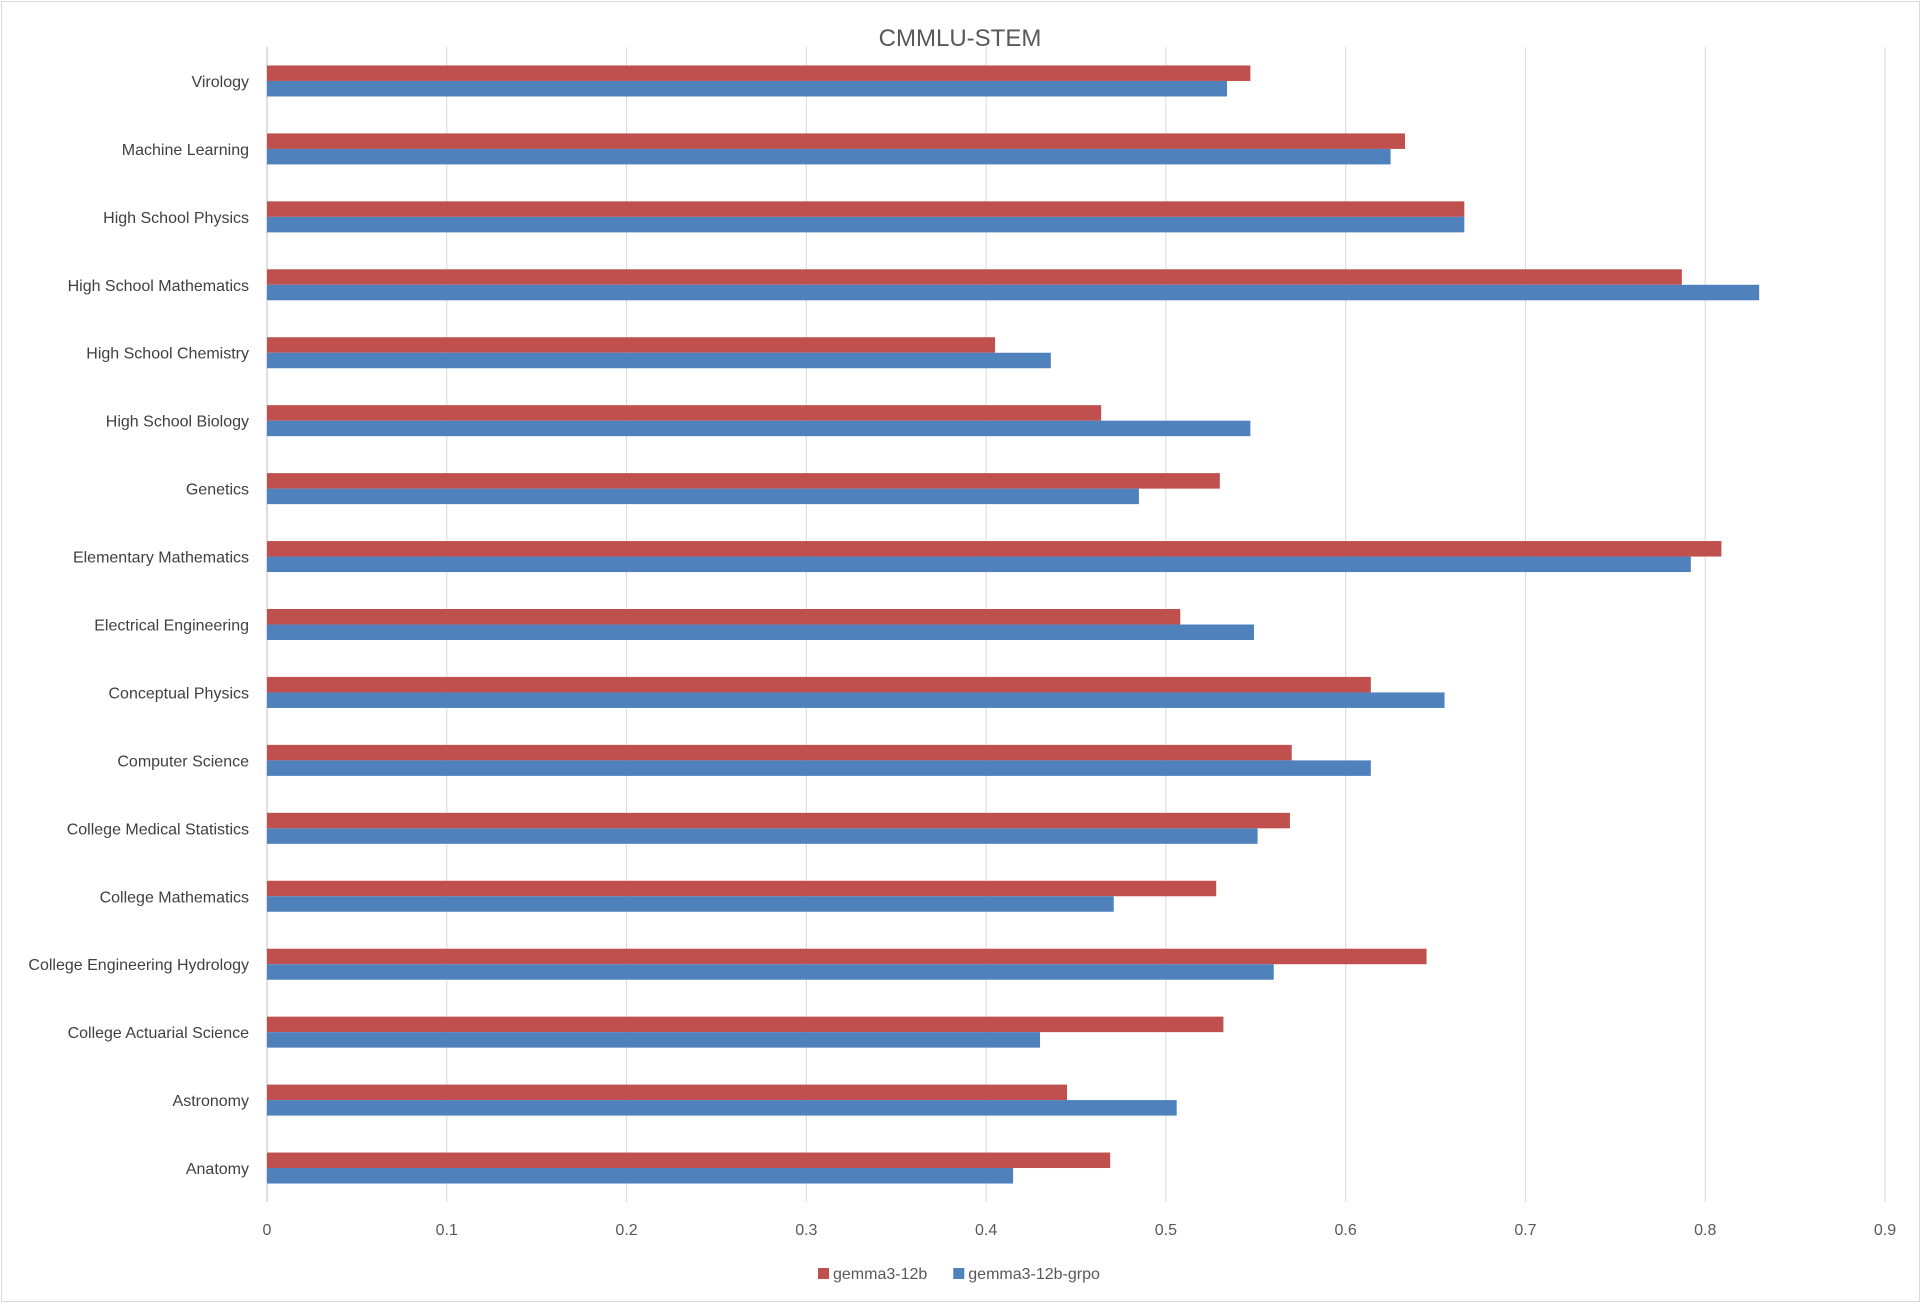  Describe the element at coordinates (986, 1230) in the screenshot. I see `x-tick-label: 0.4` at that location.